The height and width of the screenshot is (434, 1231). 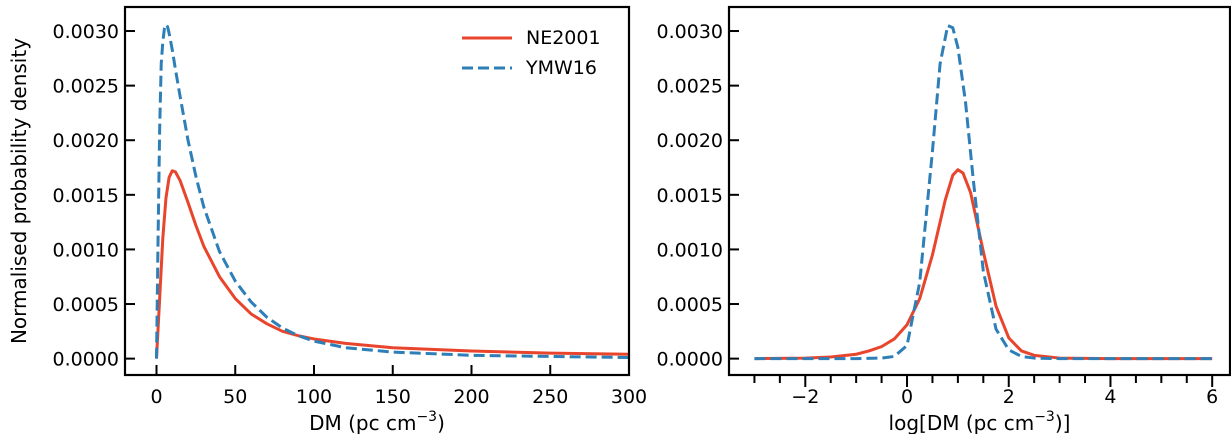 What do you see at coordinates (561, 68) in the screenshot?
I see `legend-label-ymw16: YMW16` at bounding box center [561, 68].